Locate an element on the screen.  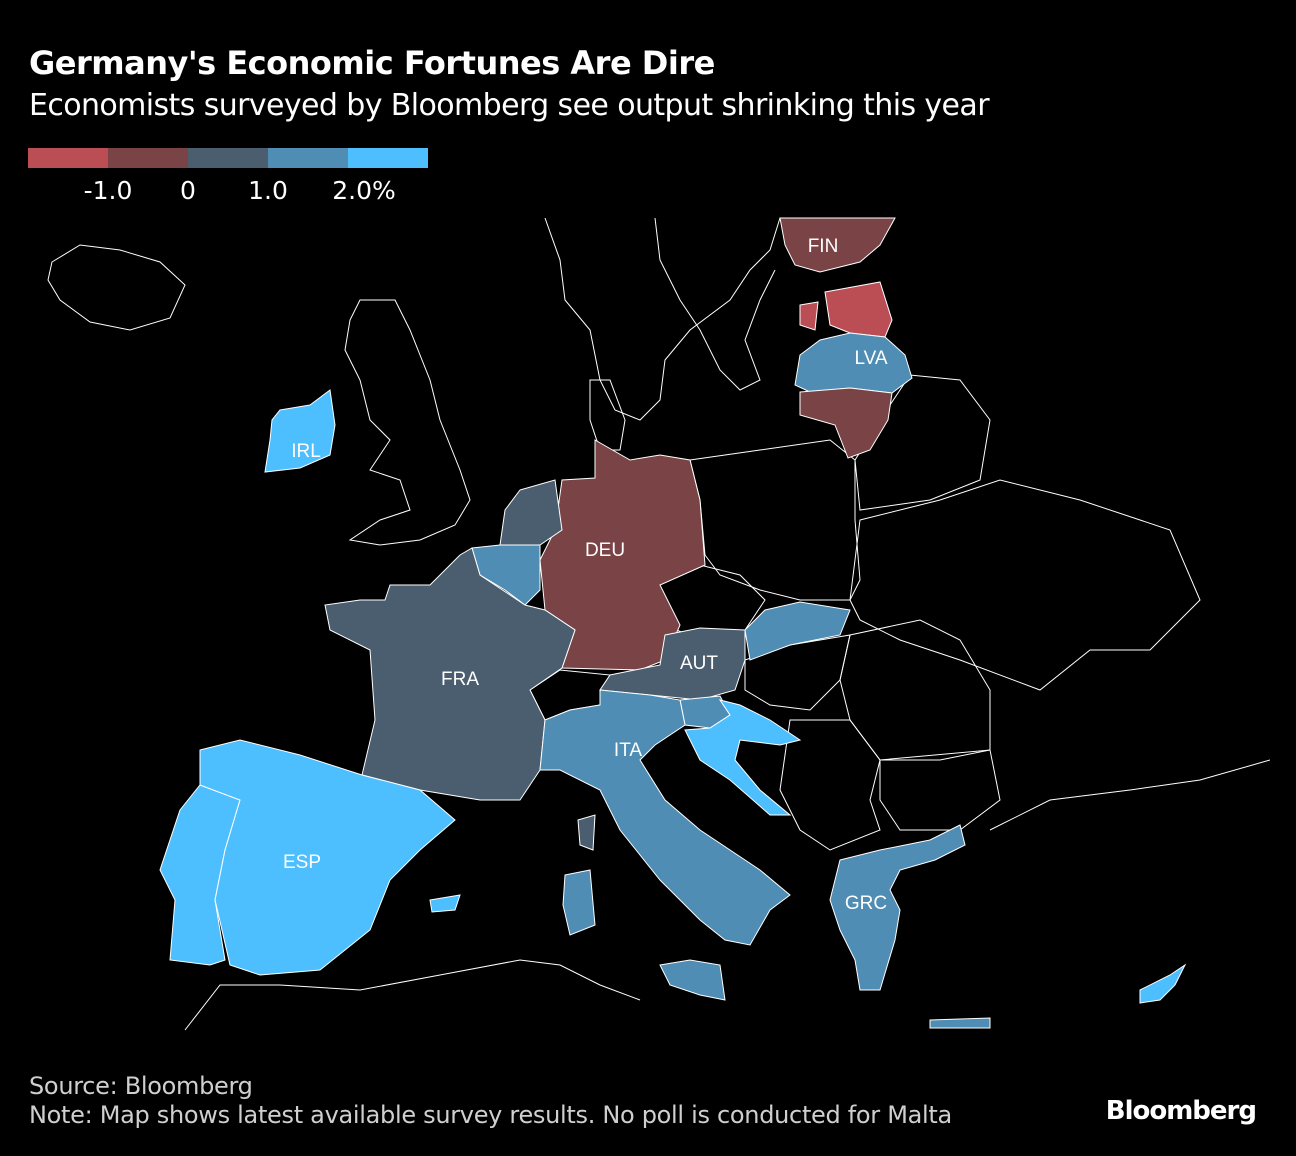
iceland-outline is located at coordinates (116, 287).